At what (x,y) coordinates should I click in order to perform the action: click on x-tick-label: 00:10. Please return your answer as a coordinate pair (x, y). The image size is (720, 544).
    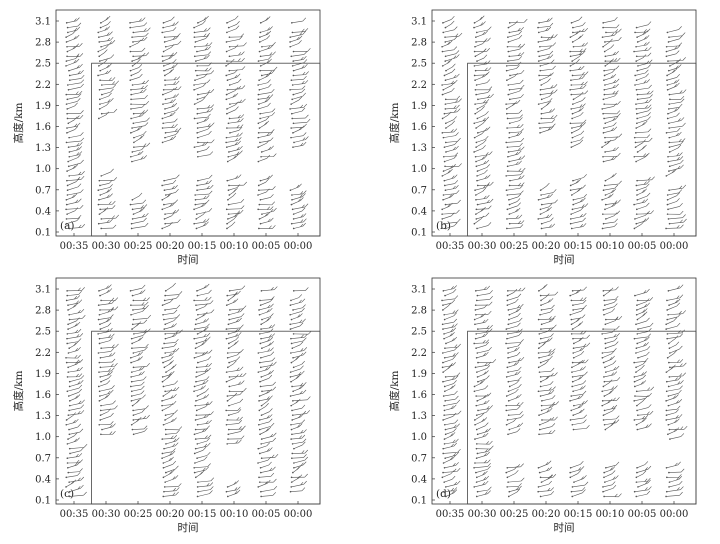
    Looking at the image, I should click on (610, 246).